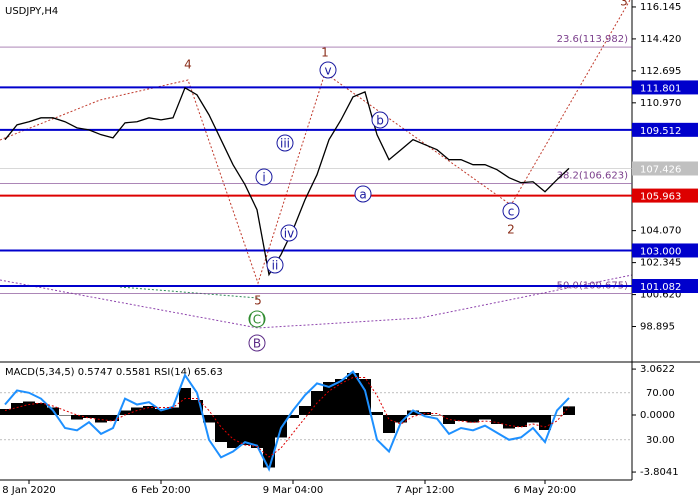 Image resolution: width=700 pixels, height=500 pixels. I want to click on wave-label: 3, so click(624, 4).